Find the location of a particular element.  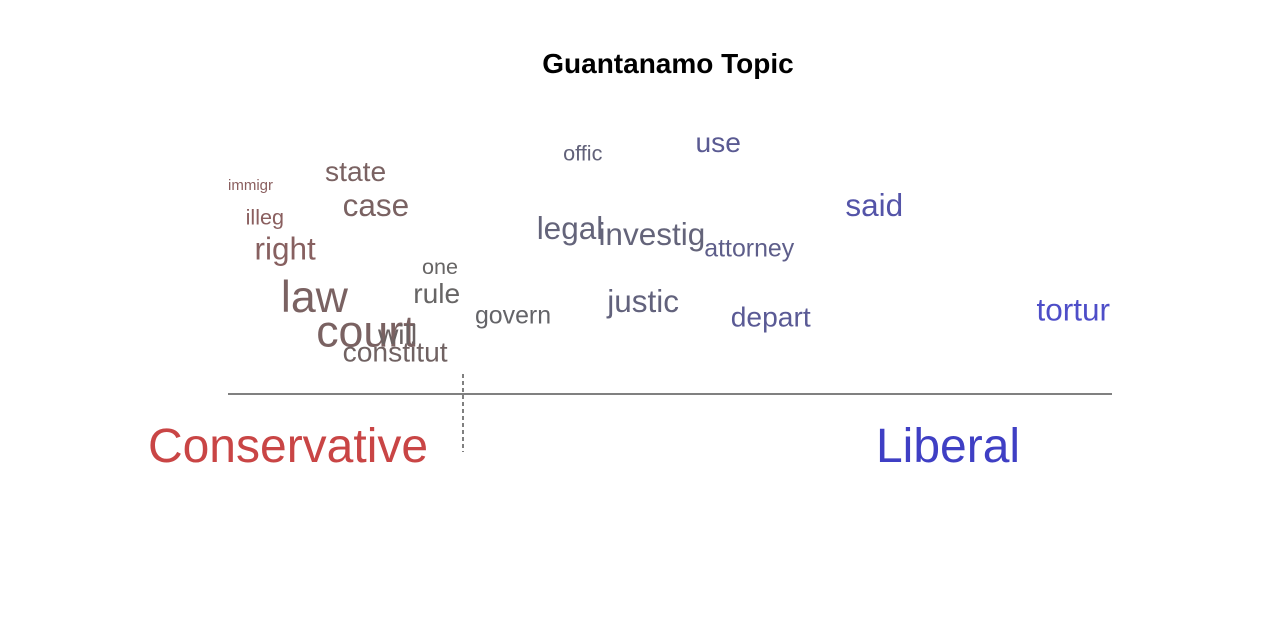

word-will: will is located at coordinates (397, 334).